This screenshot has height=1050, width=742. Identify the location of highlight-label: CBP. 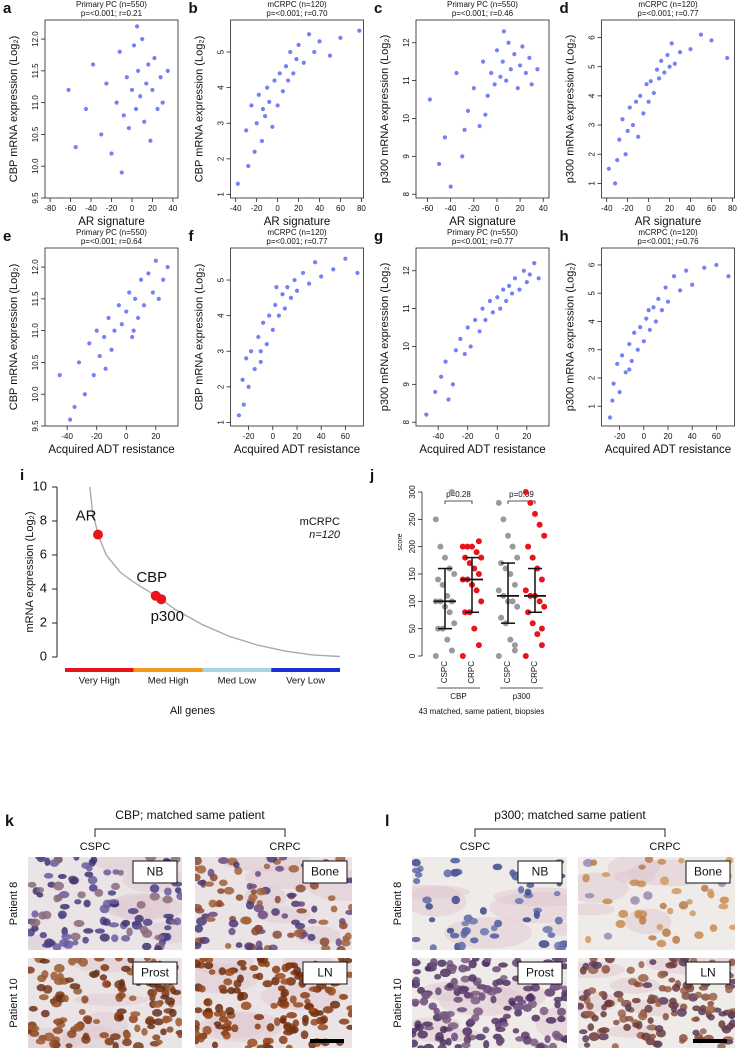
(151, 577).